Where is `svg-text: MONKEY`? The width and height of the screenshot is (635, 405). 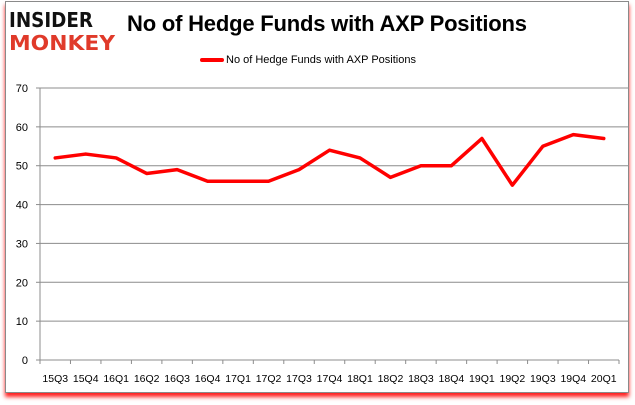 svg-text: MONKEY is located at coordinates (62, 42).